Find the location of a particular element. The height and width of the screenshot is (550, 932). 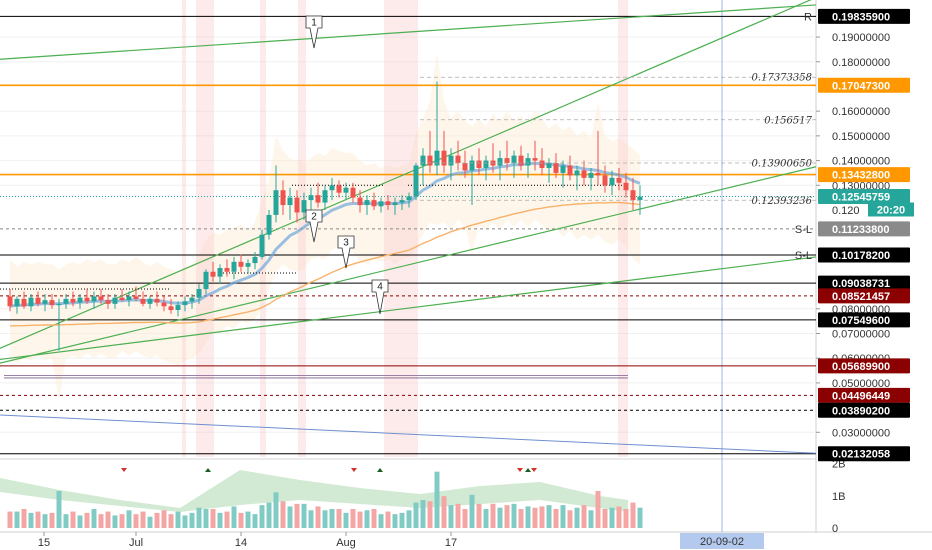

price-label-text: 0.12545759 is located at coordinates (861, 197).